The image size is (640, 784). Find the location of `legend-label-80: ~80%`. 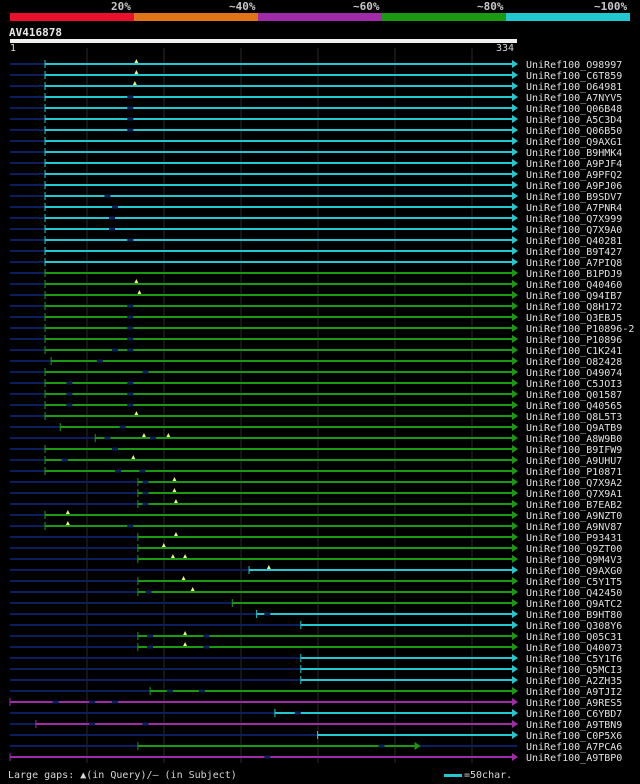

legend-label-80: ~80% is located at coordinates (490, 6).